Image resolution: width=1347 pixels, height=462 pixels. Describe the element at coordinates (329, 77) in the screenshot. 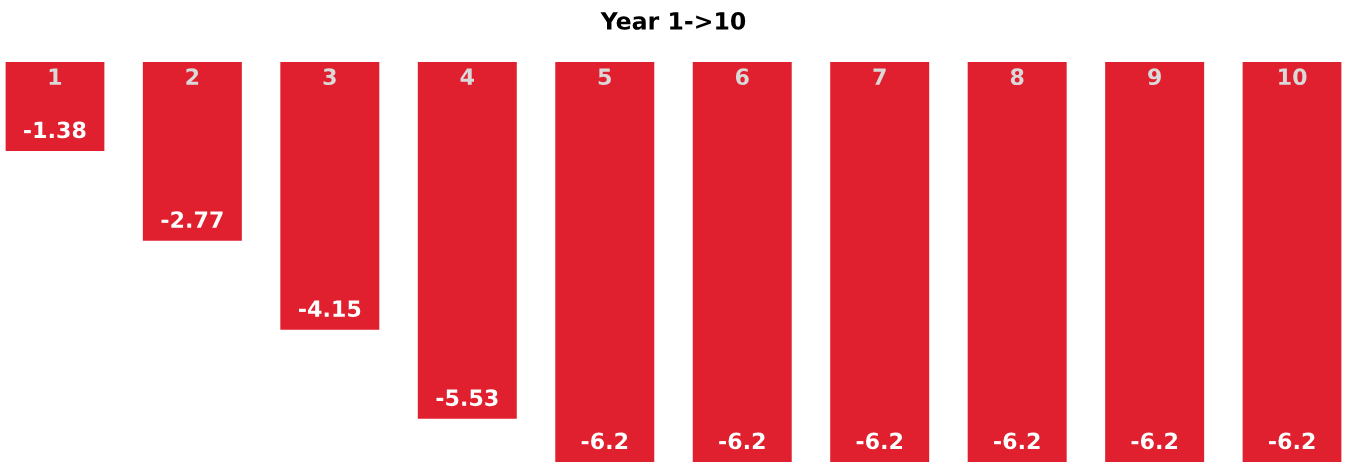

I see `x-tick-label: 3` at that location.